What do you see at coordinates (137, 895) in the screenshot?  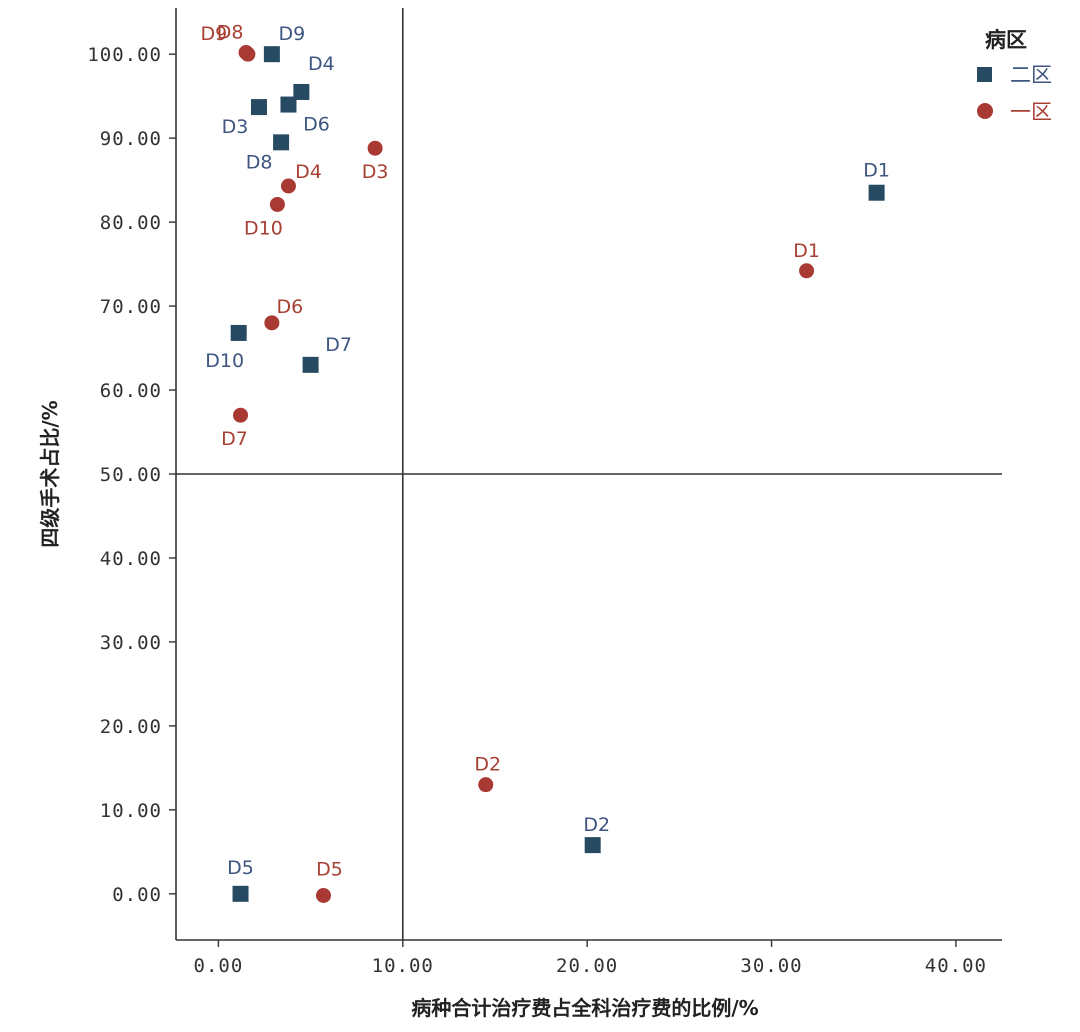 I see `y-tick-label: 0.00` at bounding box center [137, 895].